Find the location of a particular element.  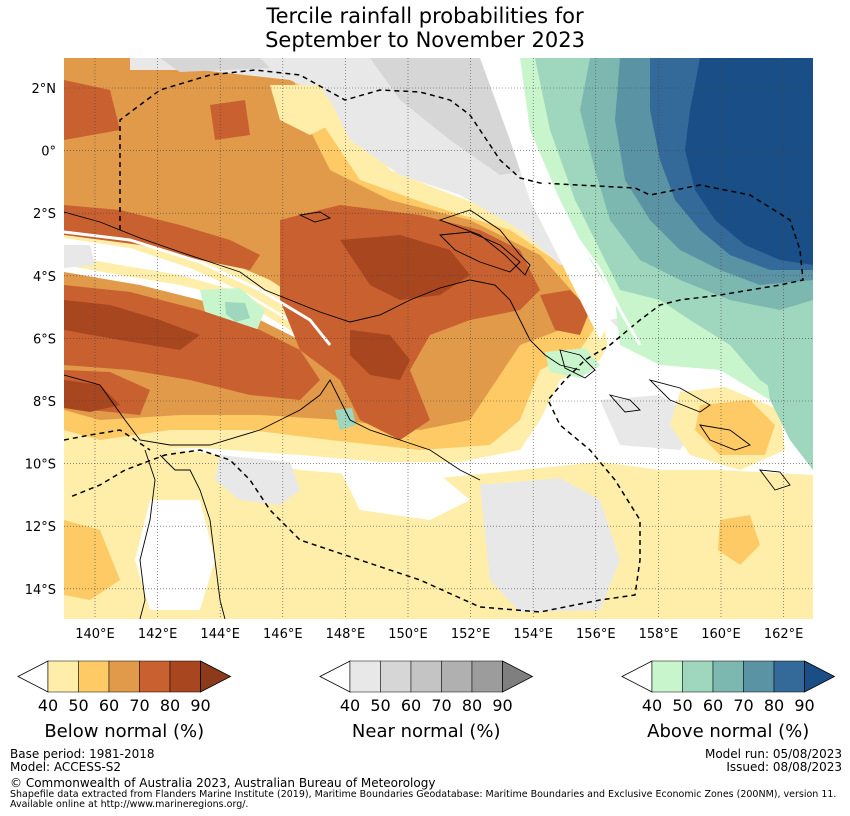

near-normal-patch-coral-sea is located at coordinates (257, 480).